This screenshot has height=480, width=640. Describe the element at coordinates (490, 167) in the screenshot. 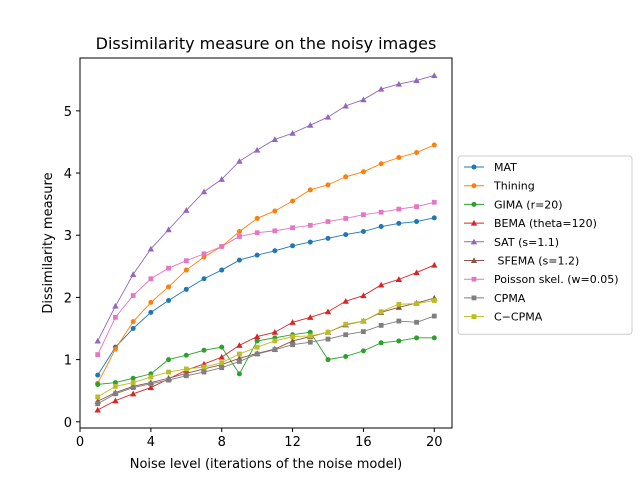

I see `legend-item: MAT` at that location.